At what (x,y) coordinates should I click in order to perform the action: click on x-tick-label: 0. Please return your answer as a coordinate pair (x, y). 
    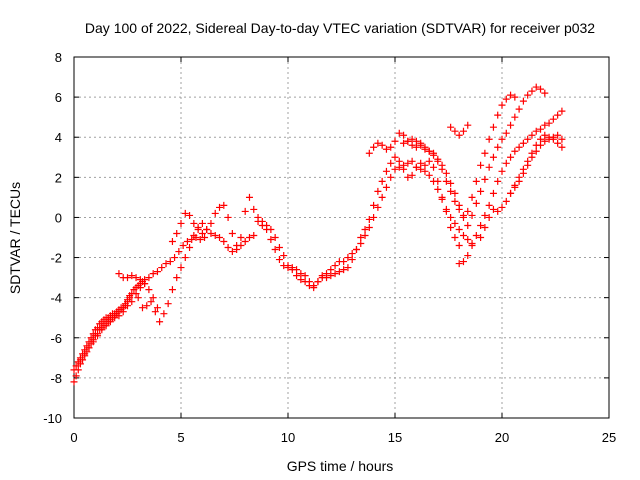
    Looking at the image, I should click on (73, 437).